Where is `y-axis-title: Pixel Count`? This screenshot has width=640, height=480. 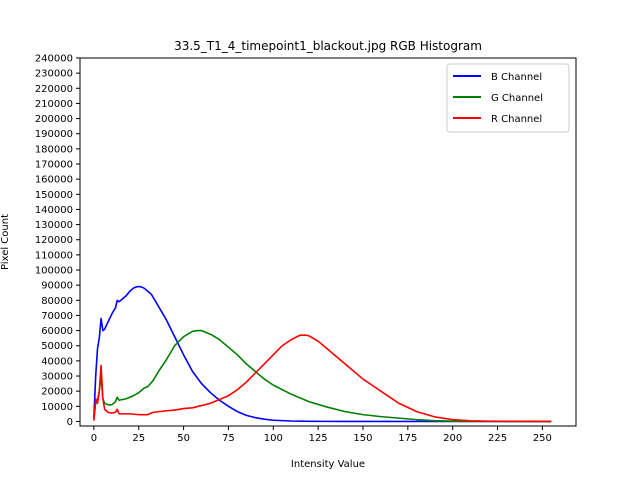
y-axis-title: Pixel Count is located at coordinates (5, 242).